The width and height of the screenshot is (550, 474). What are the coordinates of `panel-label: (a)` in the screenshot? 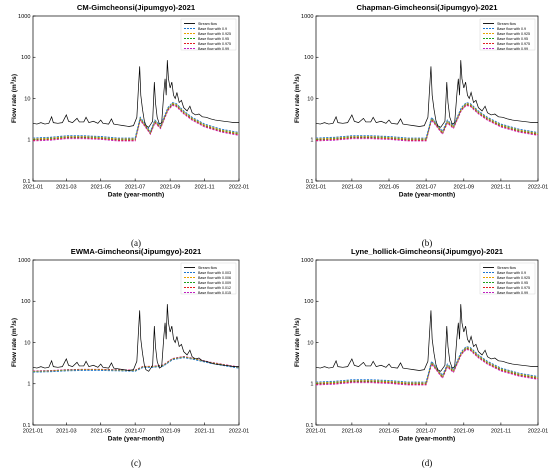 It's located at (136, 243).